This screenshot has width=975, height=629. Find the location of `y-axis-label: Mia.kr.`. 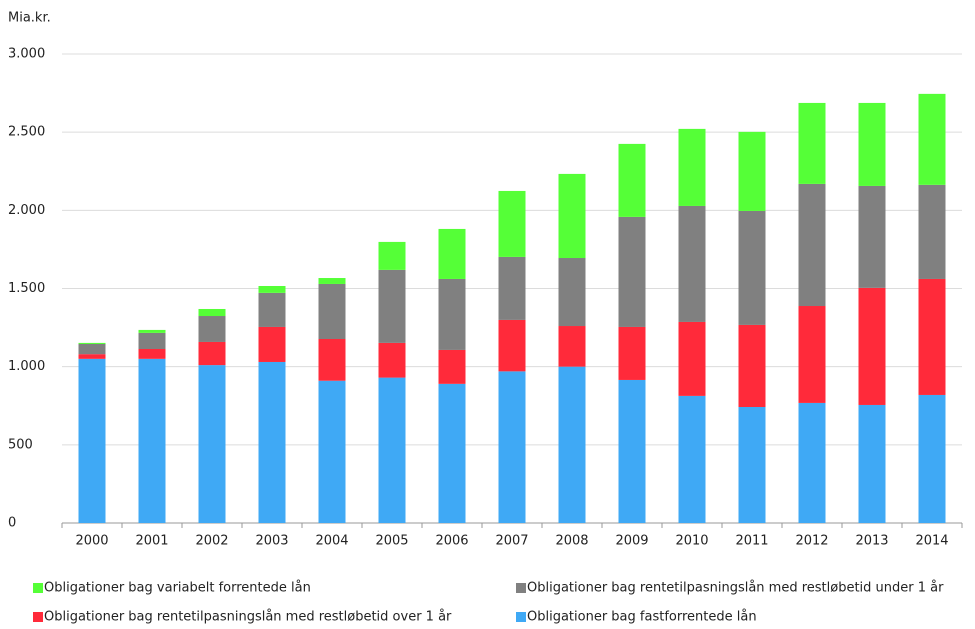

y-axis-label: Mia.kr. is located at coordinates (29, 18).